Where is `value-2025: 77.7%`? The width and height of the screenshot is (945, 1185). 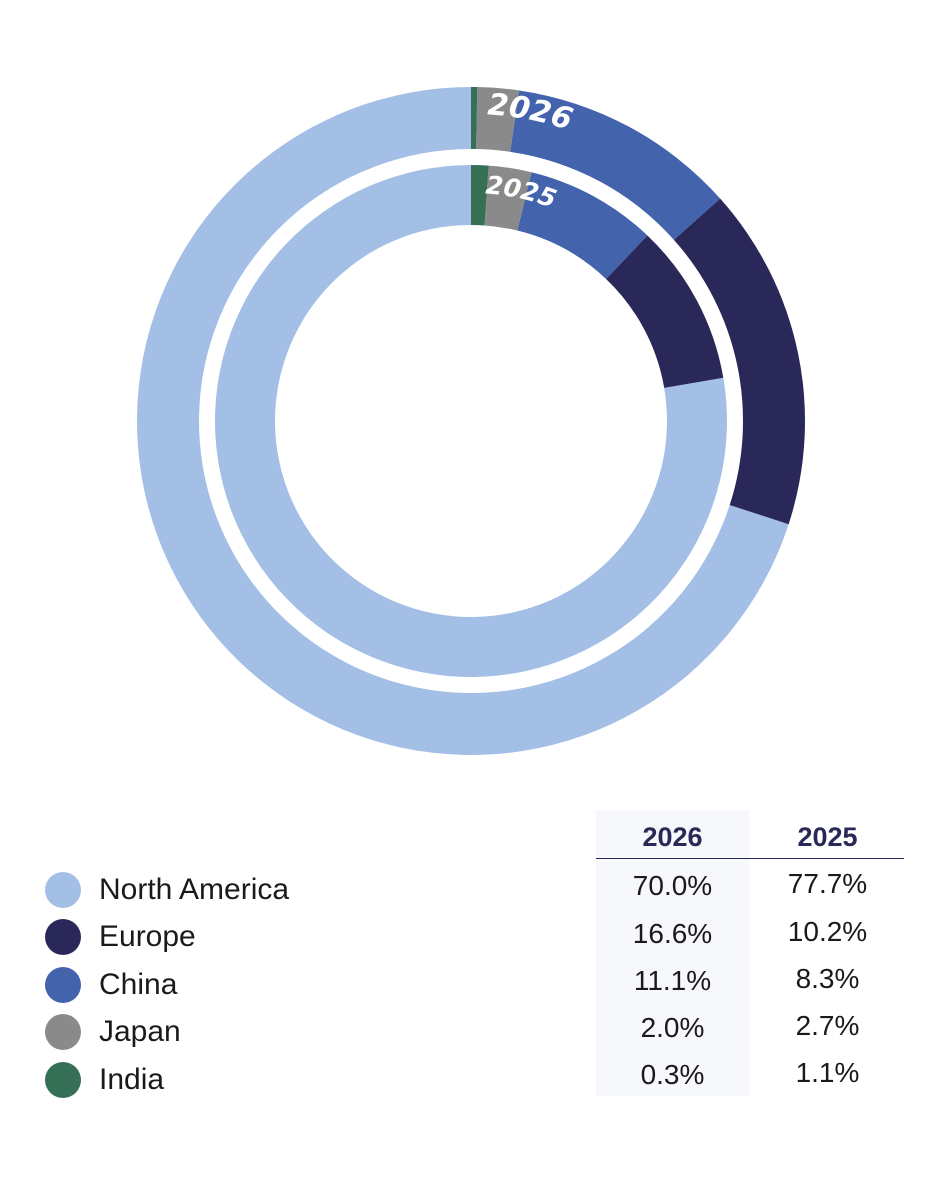 value-2025: 77.7% is located at coordinates (827, 883).